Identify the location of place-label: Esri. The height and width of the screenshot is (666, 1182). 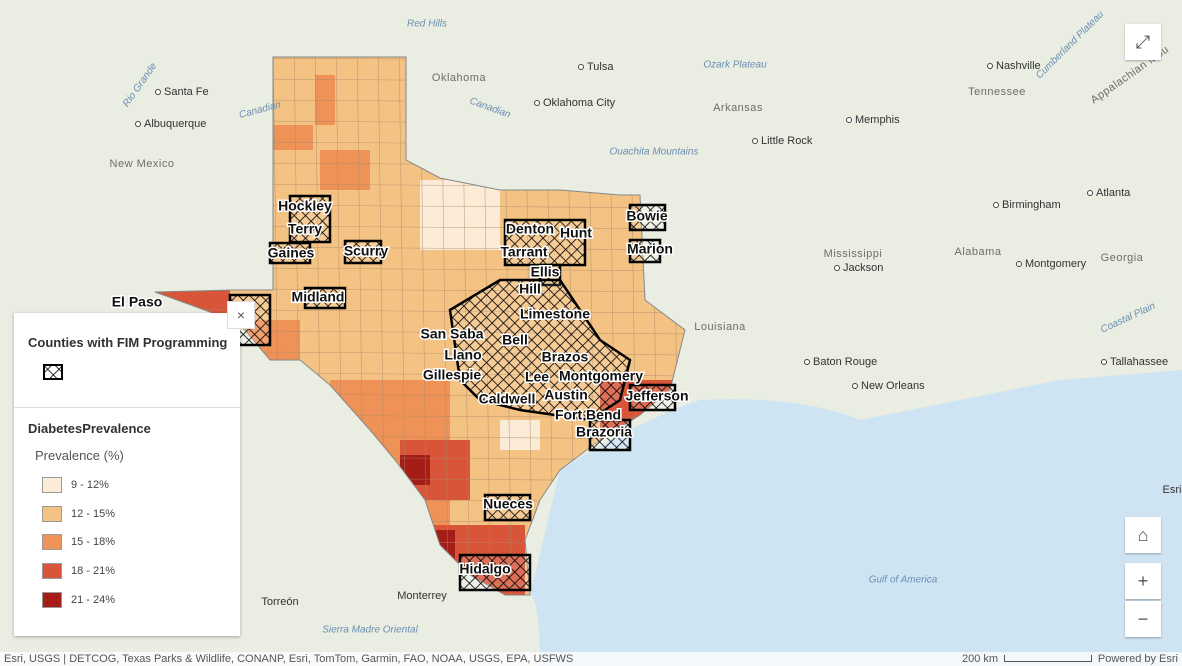
(1172, 490).